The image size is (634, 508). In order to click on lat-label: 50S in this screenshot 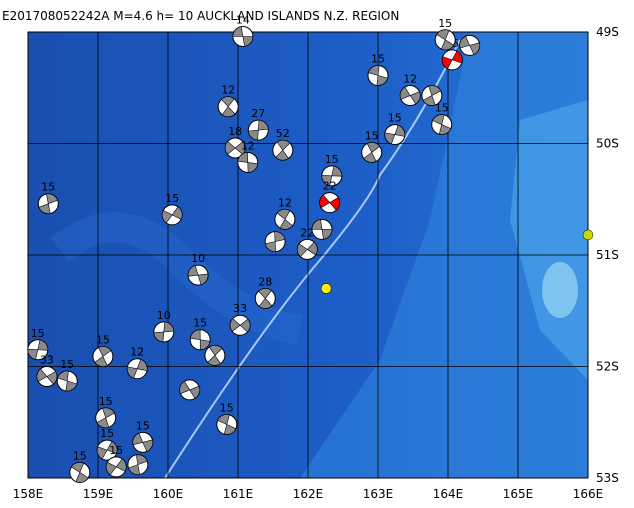, I will do `click(607, 144)`.